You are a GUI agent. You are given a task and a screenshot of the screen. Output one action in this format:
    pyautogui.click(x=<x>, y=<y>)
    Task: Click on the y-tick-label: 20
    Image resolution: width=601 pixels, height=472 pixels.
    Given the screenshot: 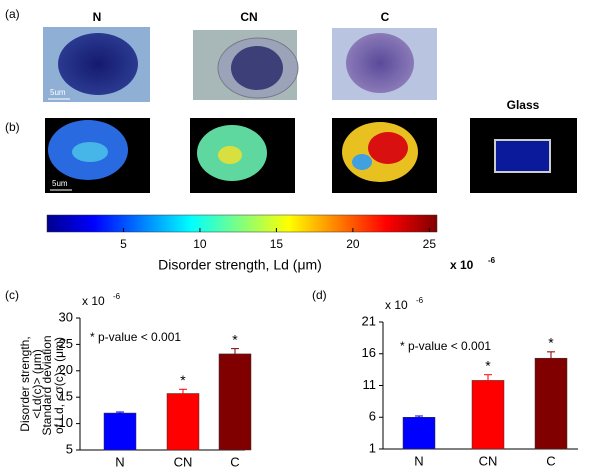 What is the action you would take?
    pyautogui.click(x=66, y=369)
    